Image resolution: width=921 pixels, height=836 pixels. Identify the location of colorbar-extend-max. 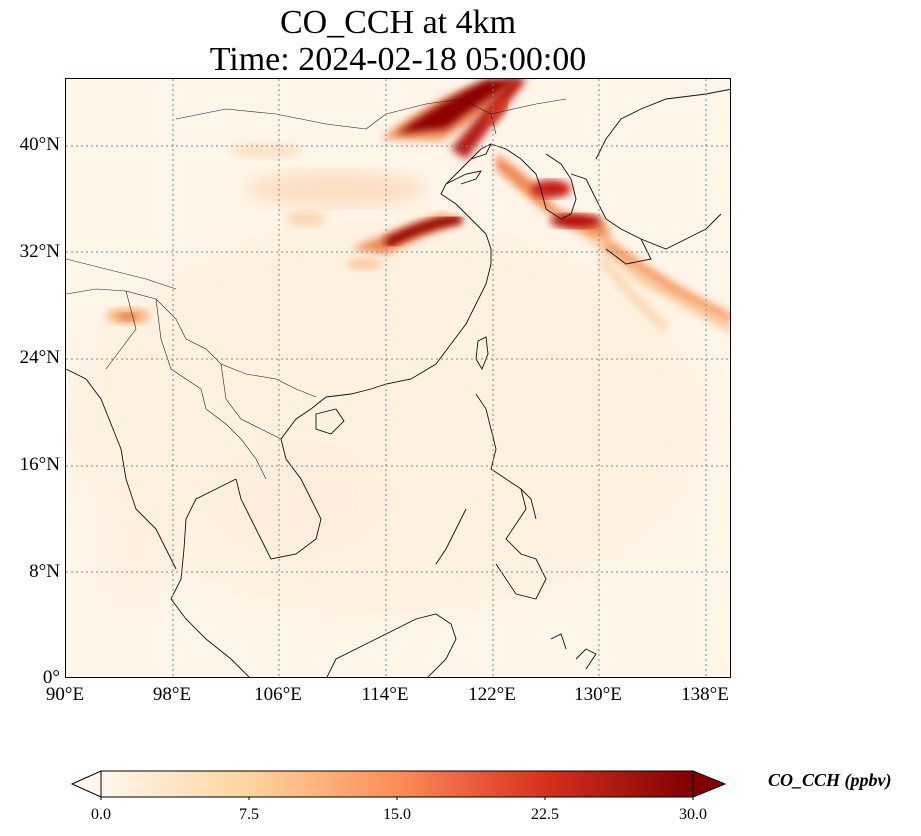
(709, 784).